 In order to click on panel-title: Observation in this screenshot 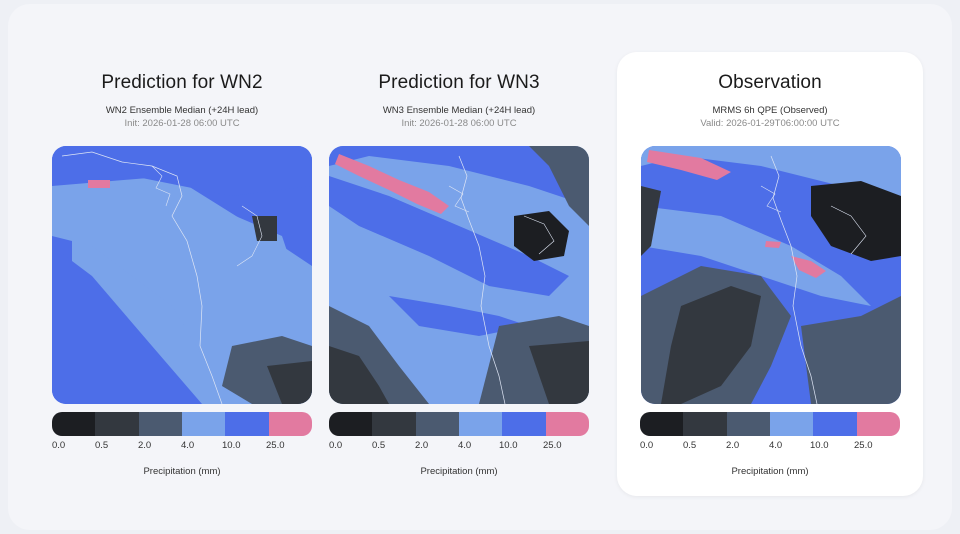, I will do `click(770, 82)`.